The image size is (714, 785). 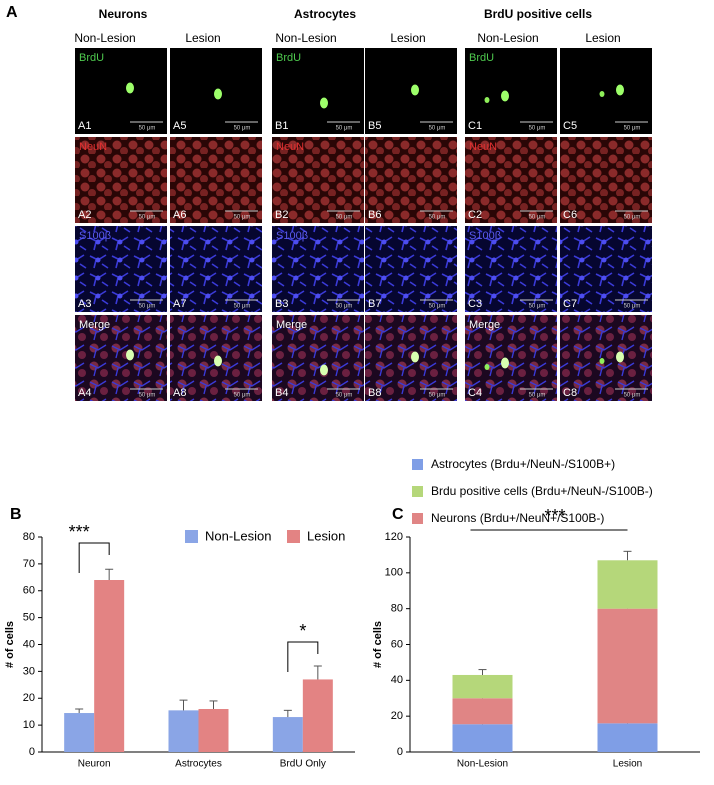 What do you see at coordinates (84, 126) in the screenshot?
I see `panel-id: A1` at bounding box center [84, 126].